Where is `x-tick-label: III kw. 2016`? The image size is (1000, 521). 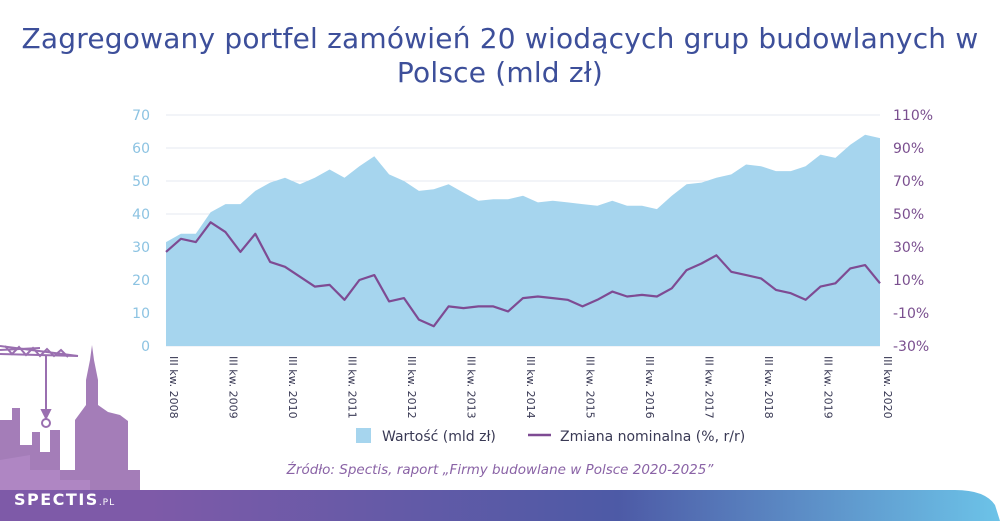 x-tick-label: III kw. 2016 is located at coordinates (649, 387).